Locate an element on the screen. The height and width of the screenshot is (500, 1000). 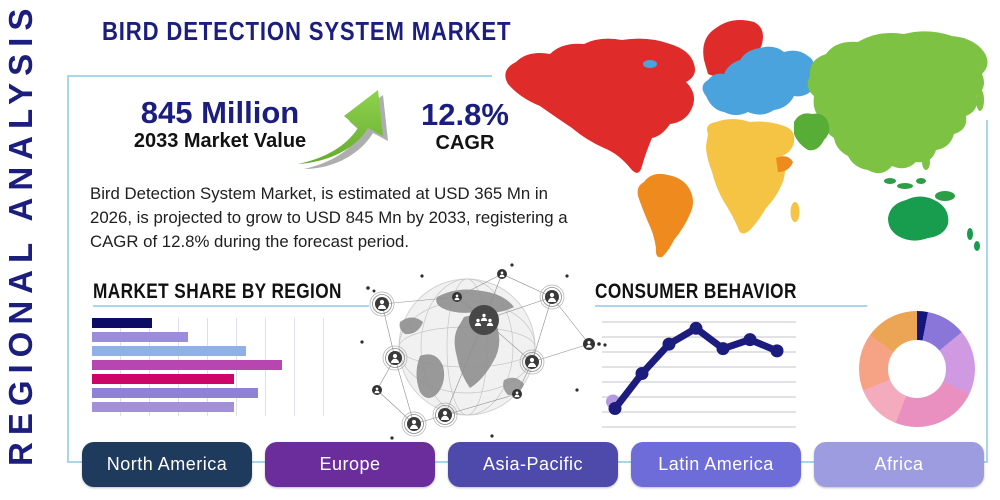
region-button-africa: Africa is located at coordinates (899, 464).